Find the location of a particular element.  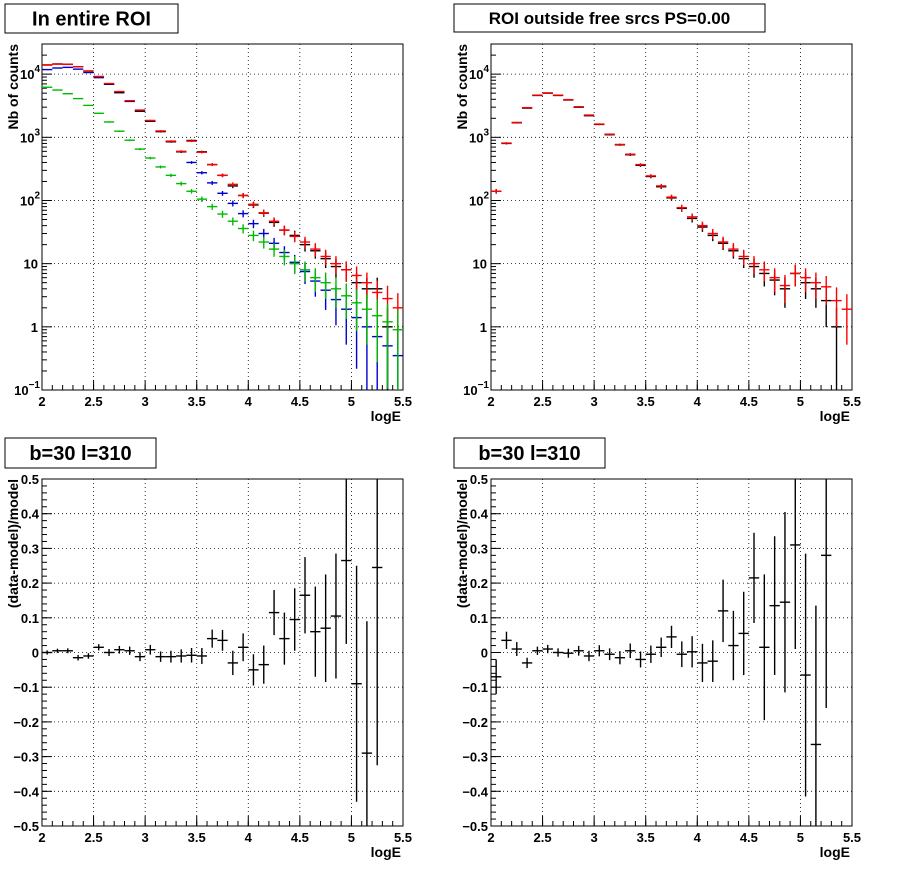

y-tick-label: 0.3 is located at coordinates (30, 548).